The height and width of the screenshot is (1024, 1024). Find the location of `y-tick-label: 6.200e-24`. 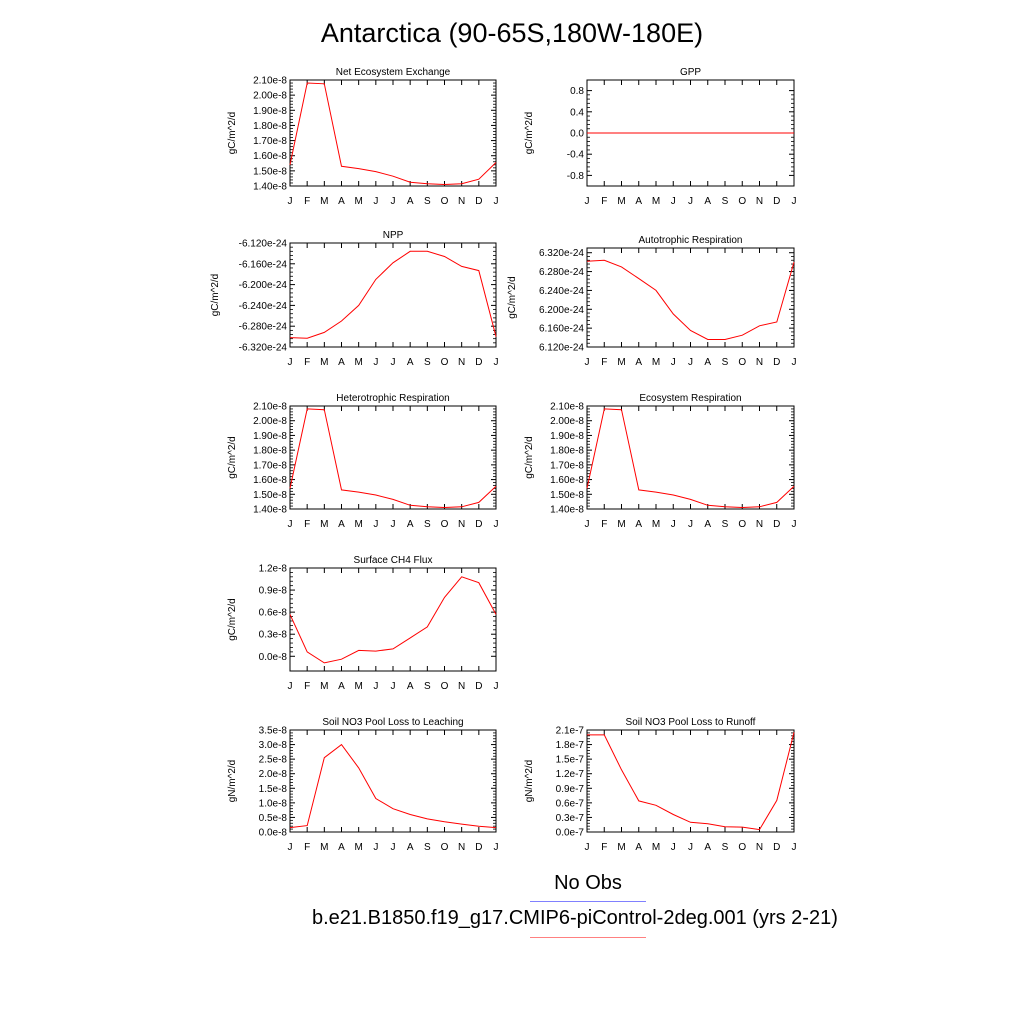

y-tick-label: 6.200e-24 is located at coordinates (561, 310).